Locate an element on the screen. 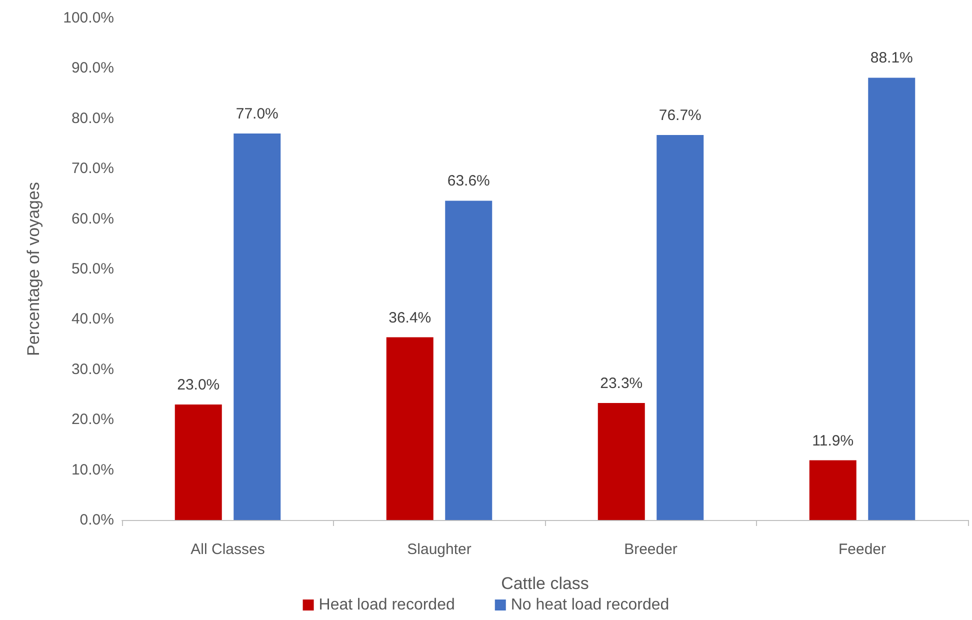  x-tick-label: All Classes is located at coordinates (227, 549).